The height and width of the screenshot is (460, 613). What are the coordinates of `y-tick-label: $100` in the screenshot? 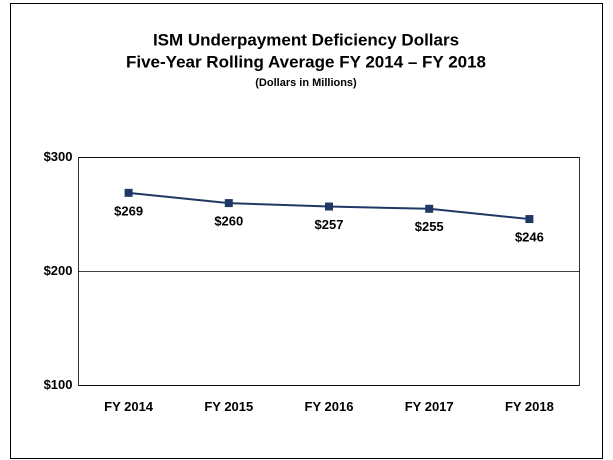 It's located at (58, 384).